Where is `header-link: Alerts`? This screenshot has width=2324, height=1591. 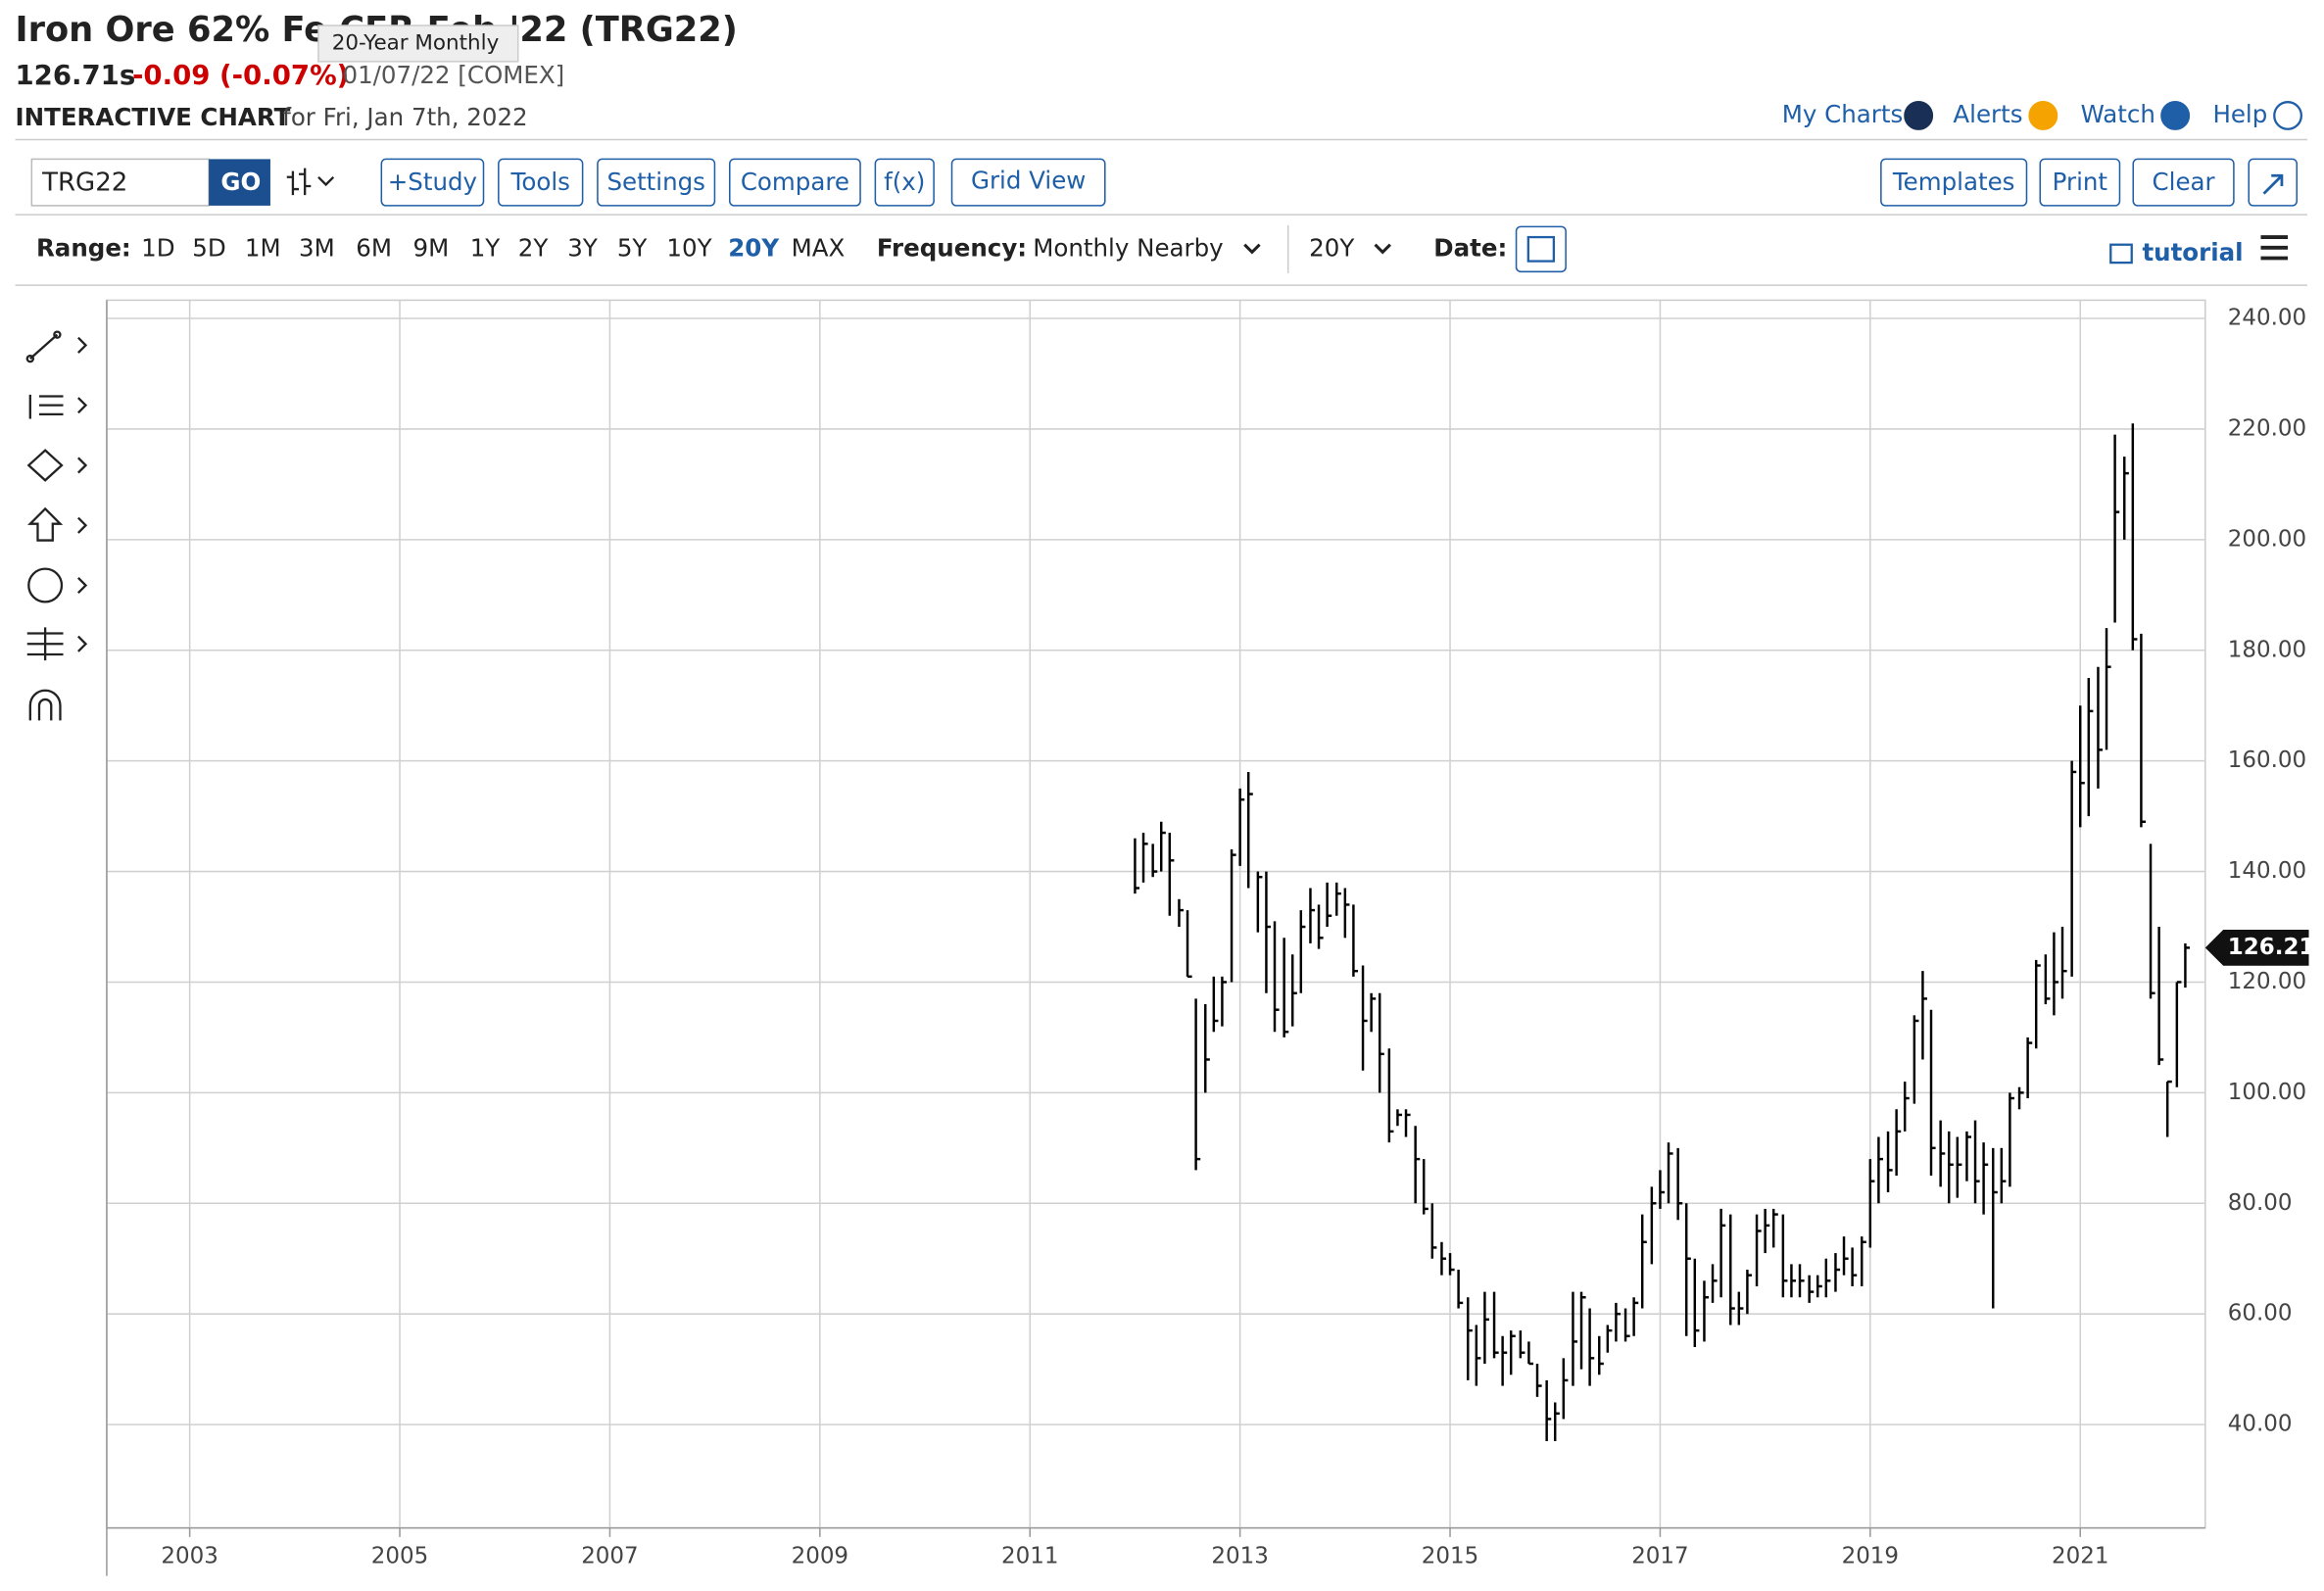
header-link: Alerts is located at coordinates (1987, 114).